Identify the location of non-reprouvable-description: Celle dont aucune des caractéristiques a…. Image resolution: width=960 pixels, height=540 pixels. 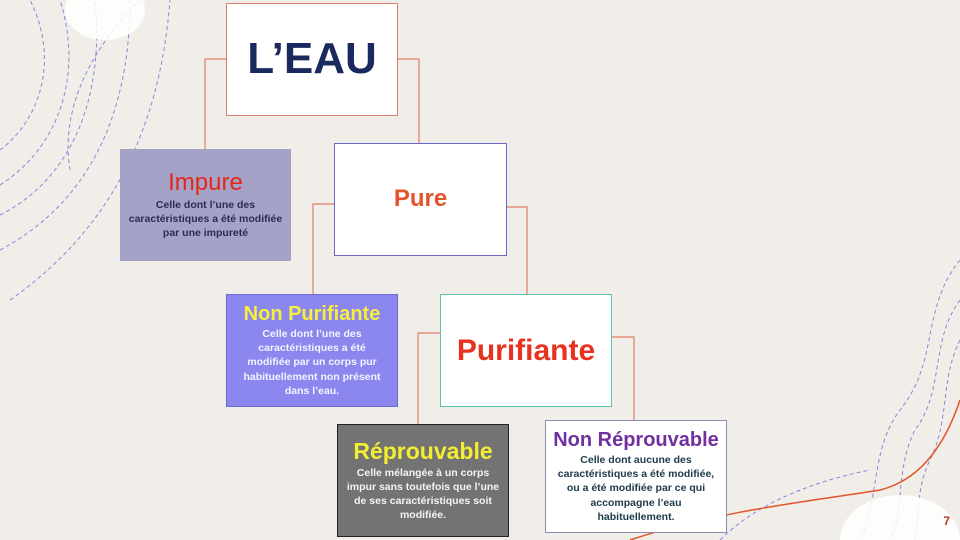
(636, 488).